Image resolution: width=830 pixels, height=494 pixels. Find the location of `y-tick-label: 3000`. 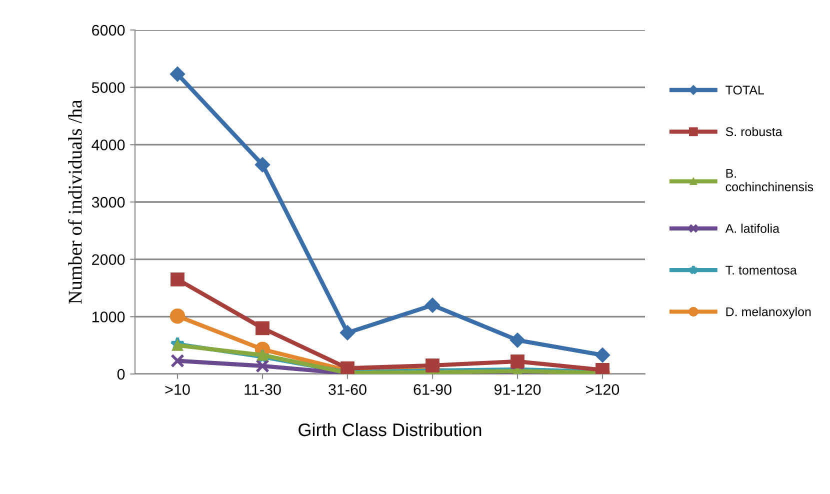

y-tick-label: 3000 is located at coordinates (108, 202).